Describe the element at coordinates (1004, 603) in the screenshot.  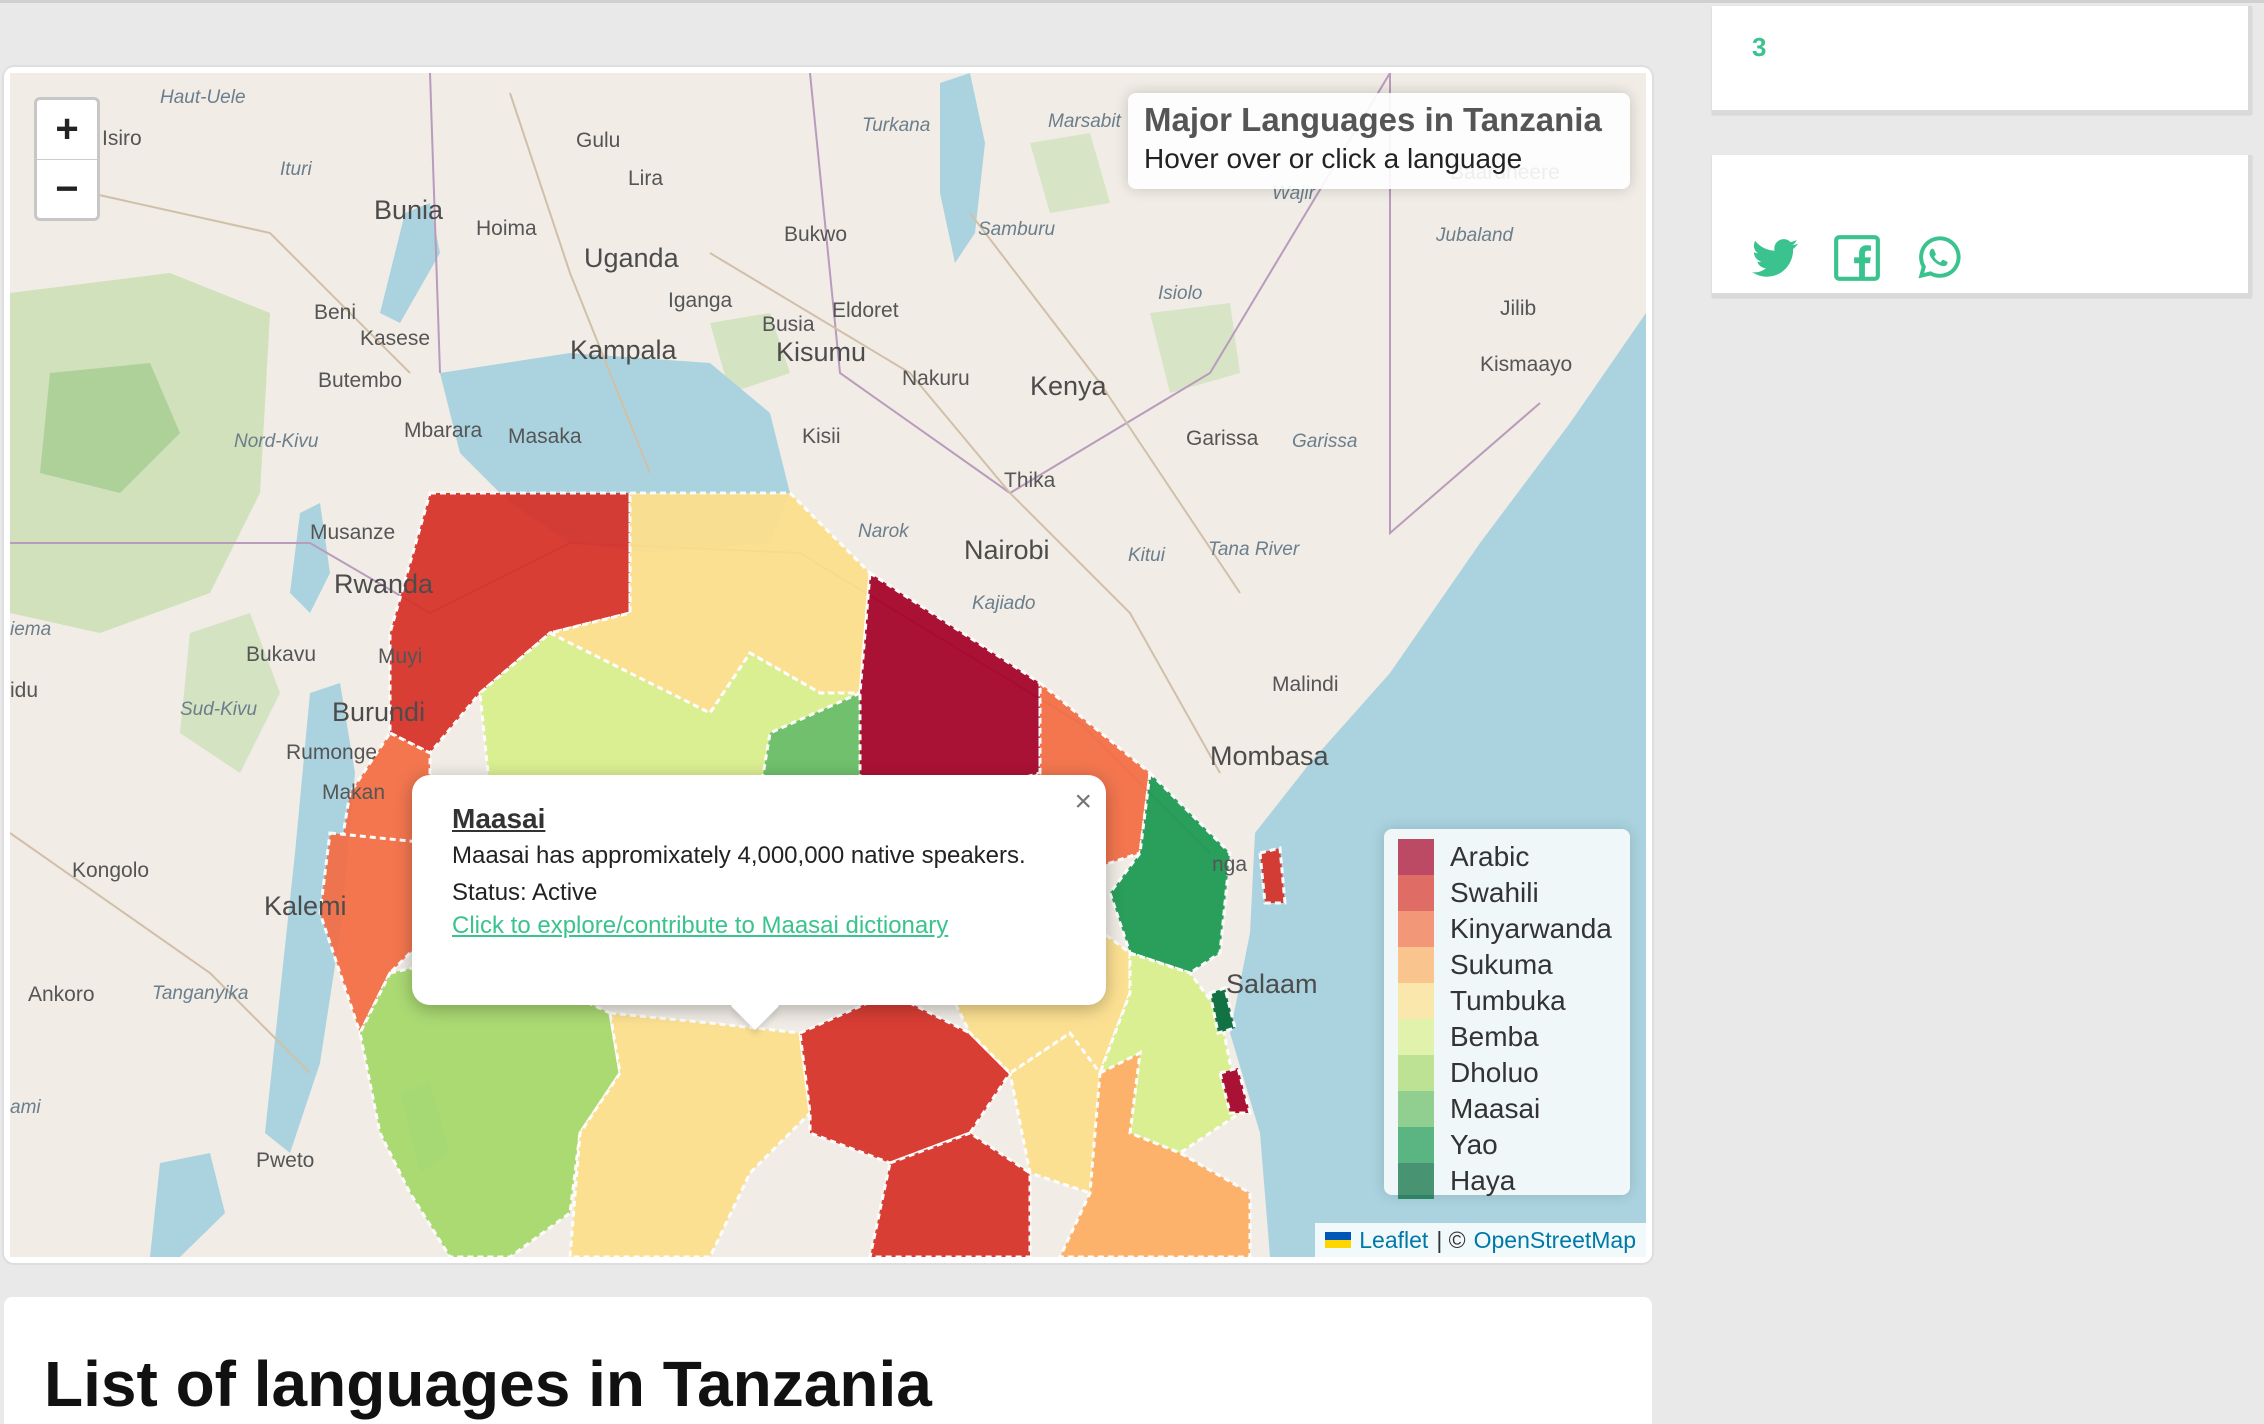
I see `place-label: Kajiado` at that location.